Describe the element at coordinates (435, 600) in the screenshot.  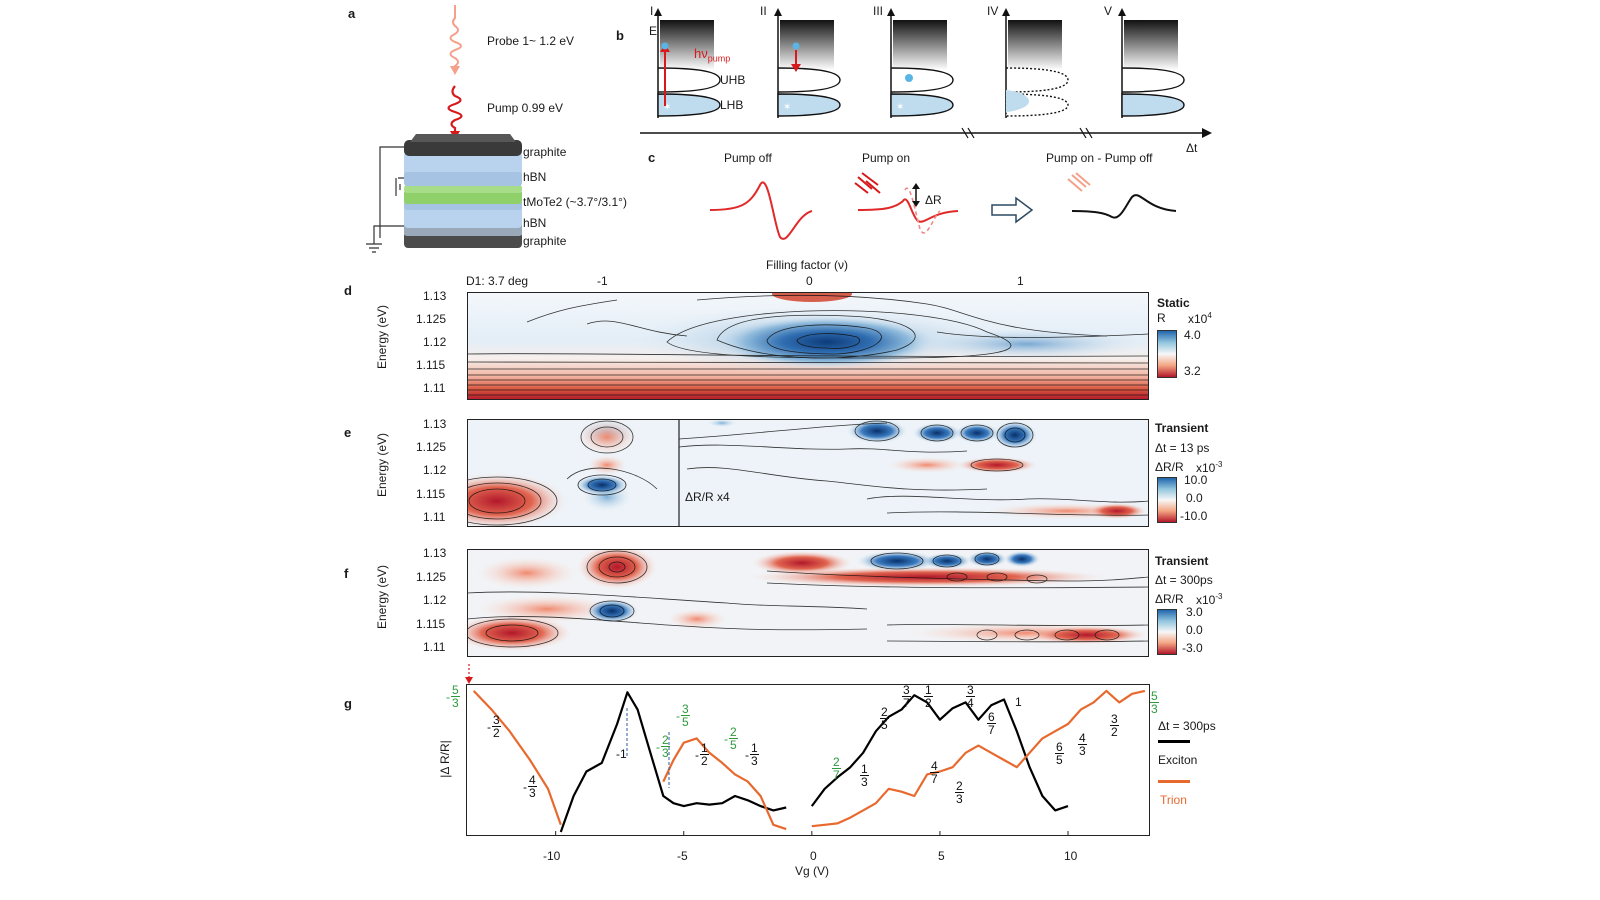
I see `panel-f-ytick-3: 1.12` at that location.